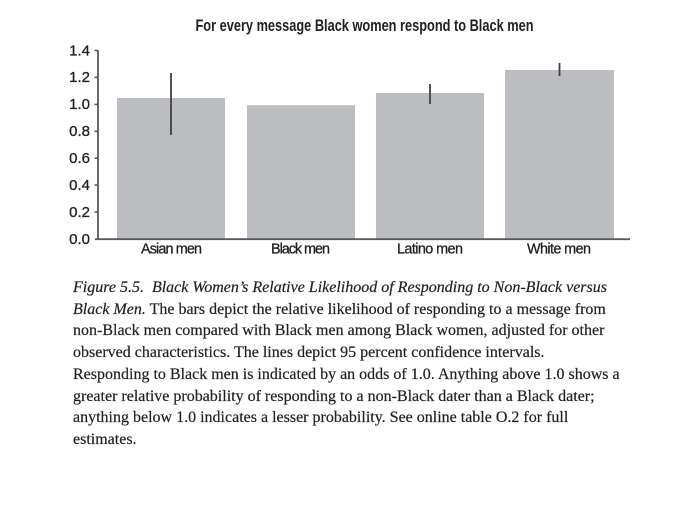 The image size is (678, 514). What do you see at coordinates (79, 239) in the screenshot?
I see `svg-text: 0.0` at bounding box center [79, 239].